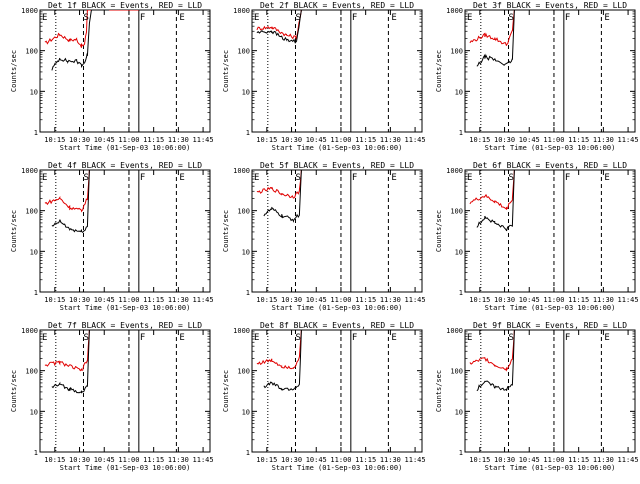  Describe the element at coordinates (125, 165) in the screenshot. I see `panel-title: Det 4f BLACK = Events, RED = LLD` at that location.